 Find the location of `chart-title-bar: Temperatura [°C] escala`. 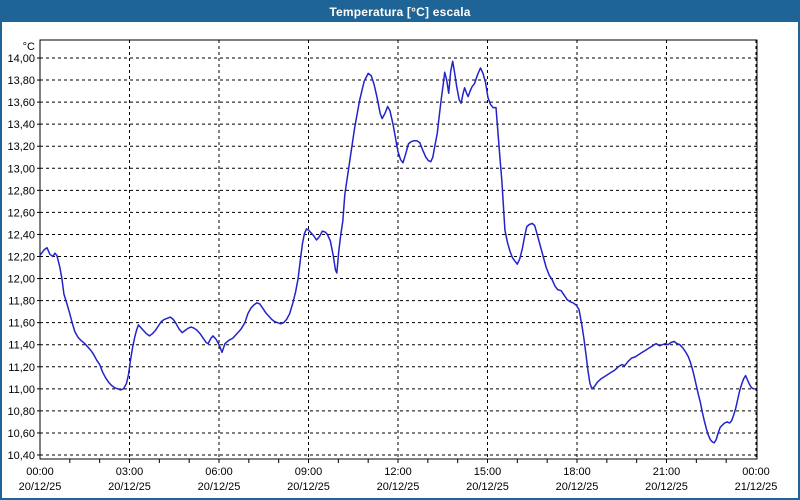

chart-title-bar: Temperatura [°C] escala is located at coordinates (400, 12).